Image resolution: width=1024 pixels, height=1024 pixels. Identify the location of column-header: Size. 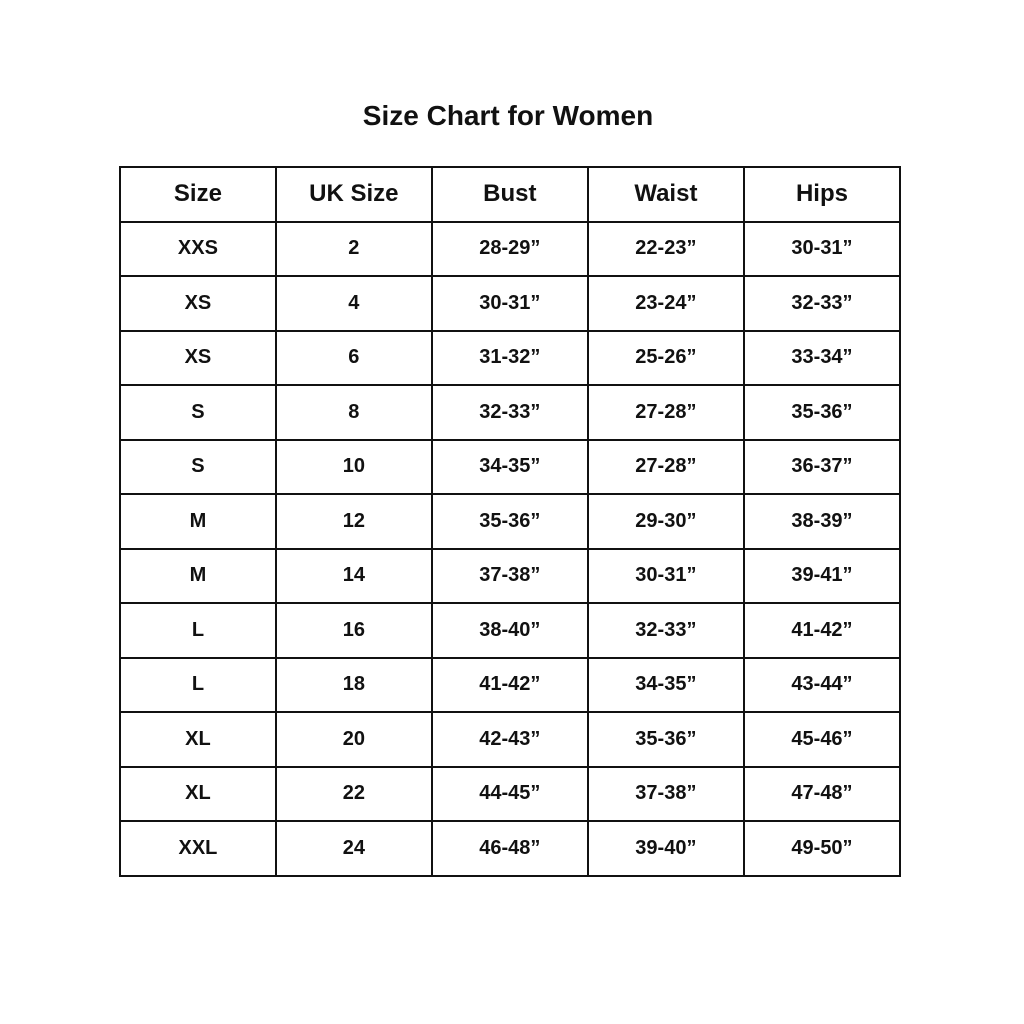
(198, 194).